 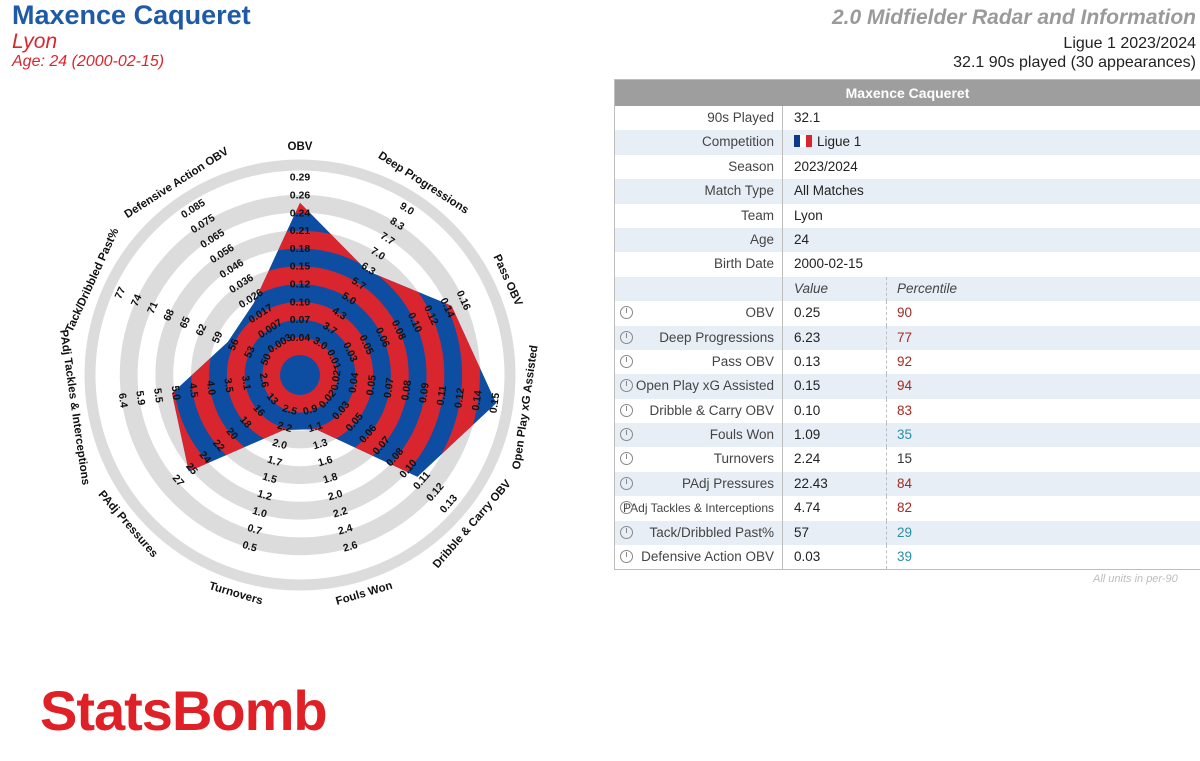 What do you see at coordinates (711, 410) in the screenshot?
I see `metric-label: Dribble & Carry OBV` at bounding box center [711, 410].